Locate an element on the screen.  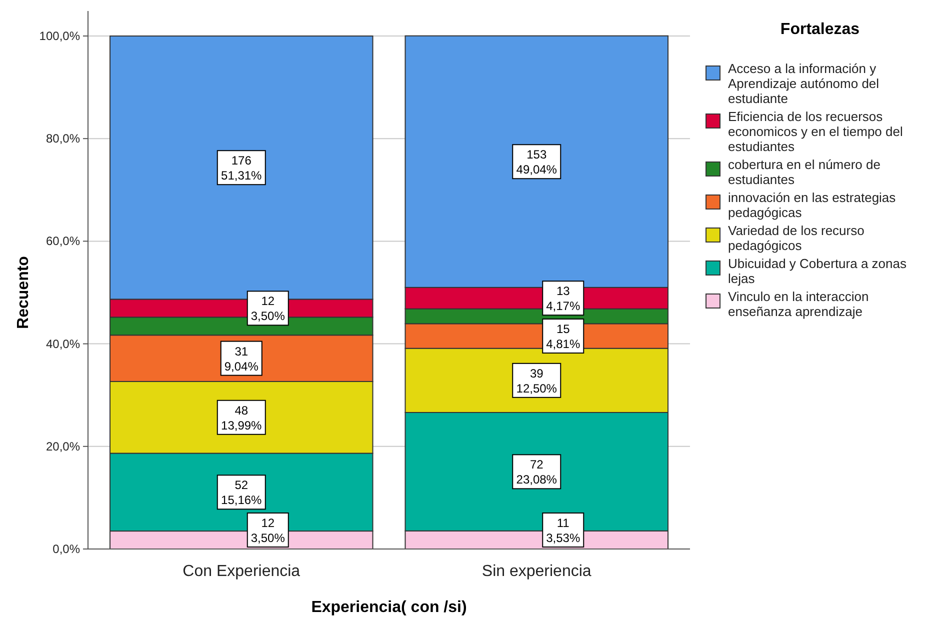
legend-label: Variedad de los recurso pedagógicos is located at coordinates (796, 238).